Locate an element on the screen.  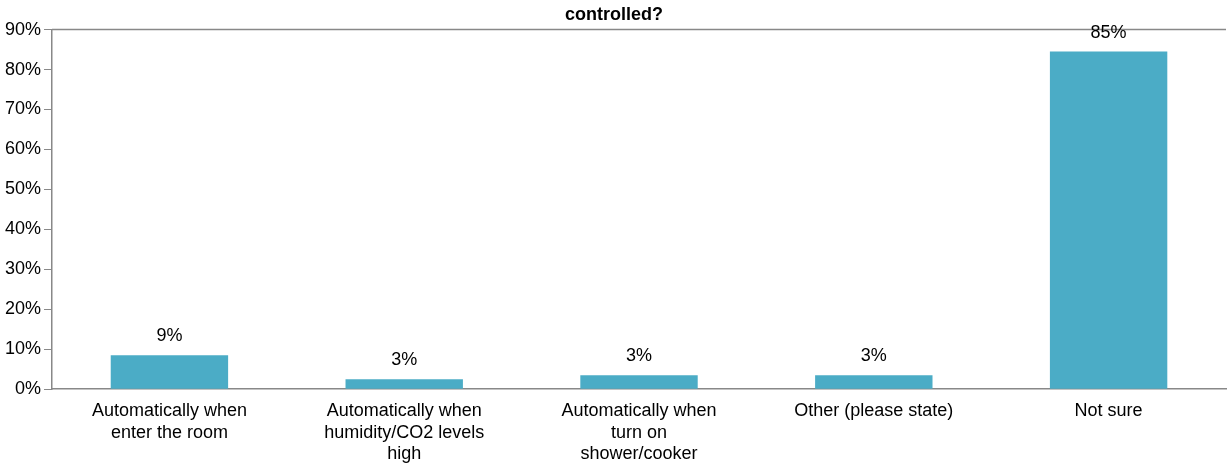
chart-title: controlled? is located at coordinates (614, 13).